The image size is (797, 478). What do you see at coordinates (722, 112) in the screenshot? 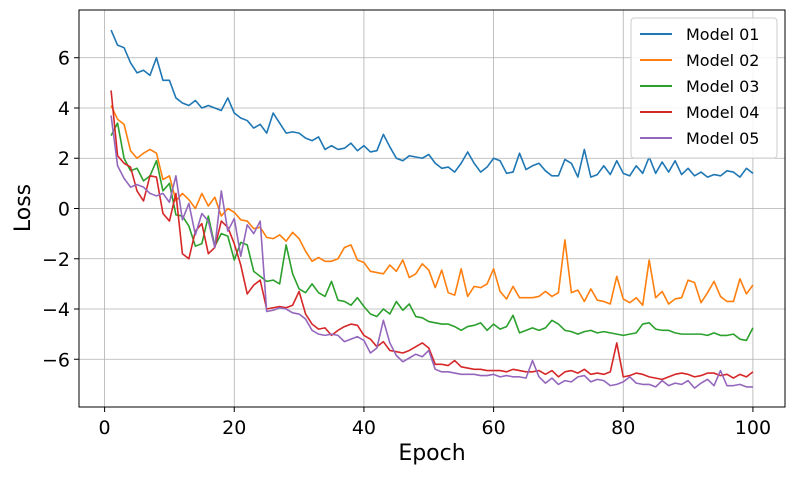
I see `legend-label-model-04: Model 04` at bounding box center [722, 112].